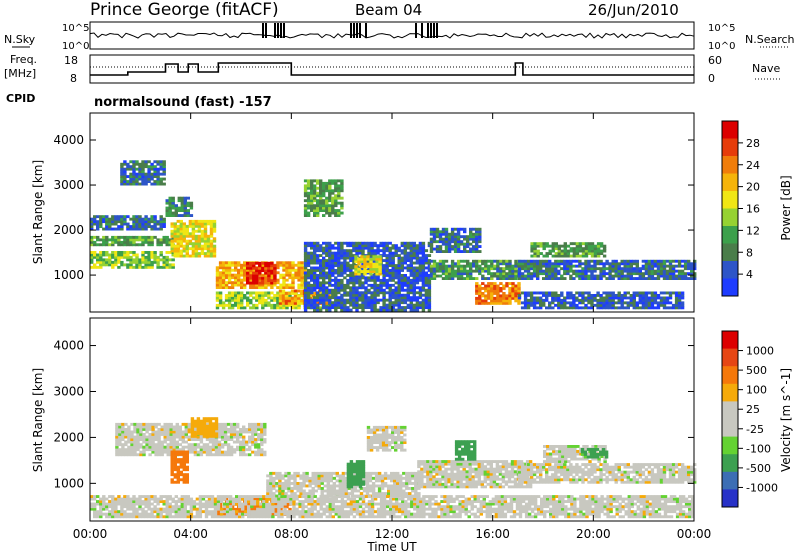 This screenshot has height=554, width=800. I want to click on noise-left-tick-high: 10^5, so click(75, 28).